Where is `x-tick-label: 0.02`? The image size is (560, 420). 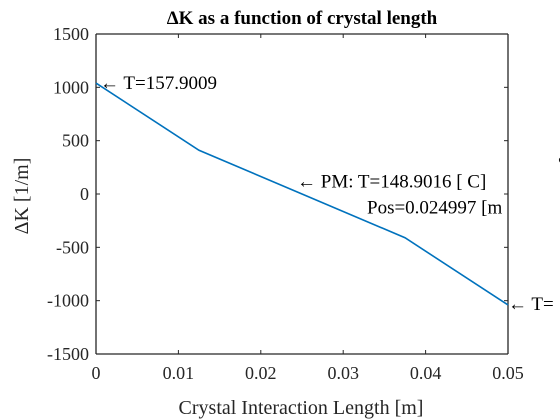 x-tick-label: 0.02 is located at coordinates (261, 373).